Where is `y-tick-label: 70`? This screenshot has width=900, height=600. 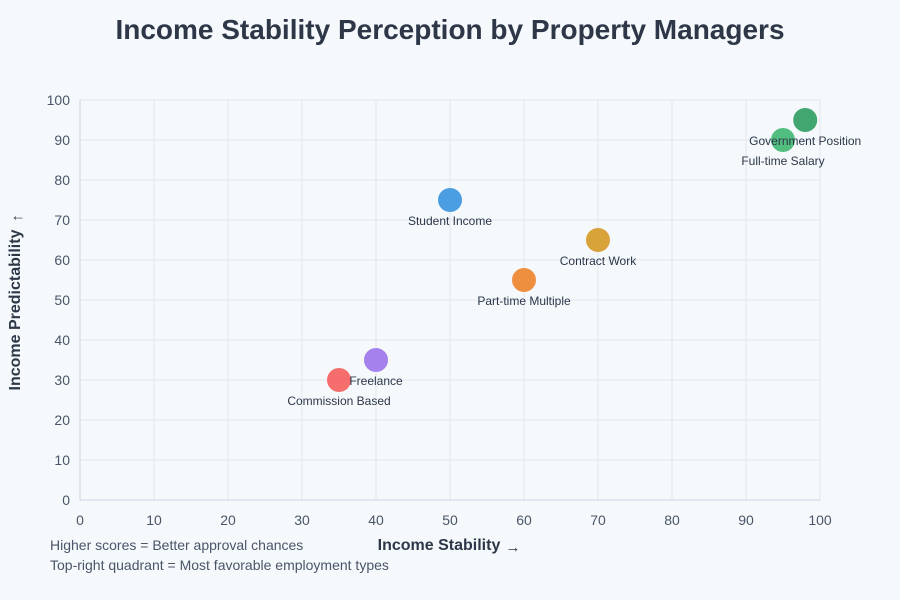
y-tick-label: 70 is located at coordinates (62, 220).